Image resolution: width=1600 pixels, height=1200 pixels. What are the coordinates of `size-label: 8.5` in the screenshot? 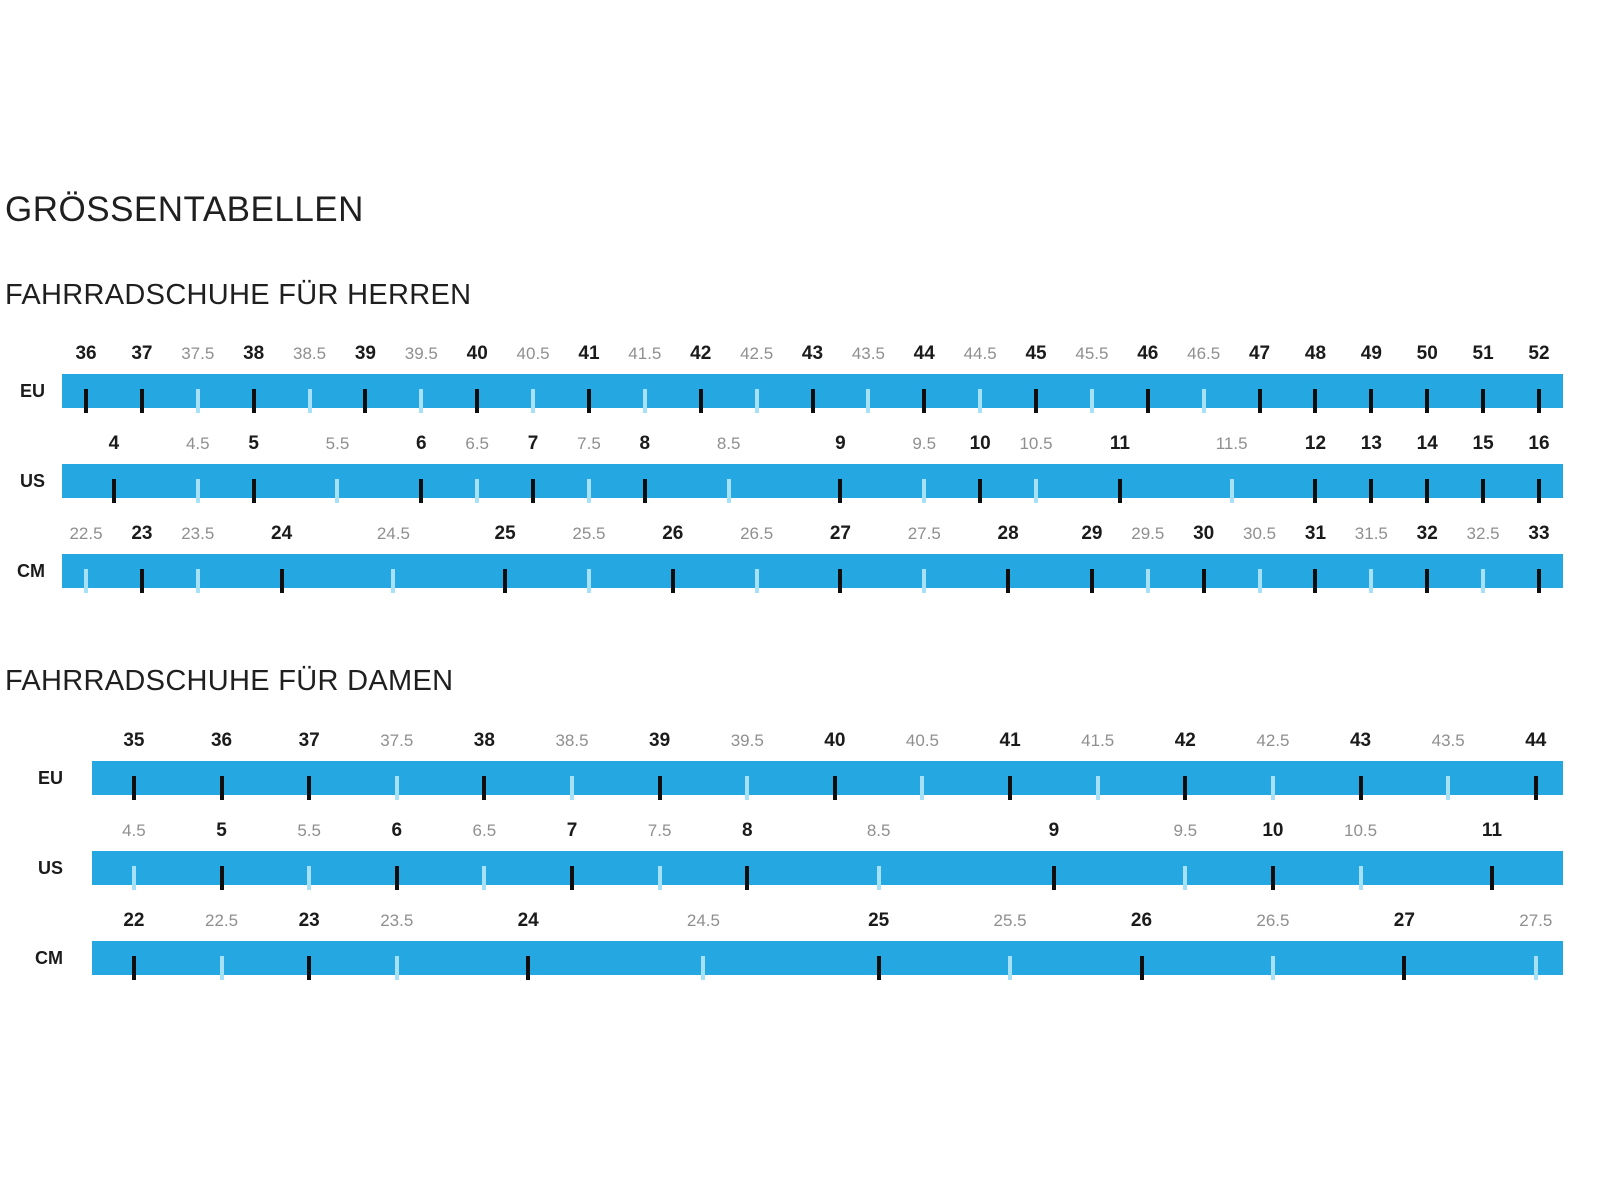 It's located at (728, 443).